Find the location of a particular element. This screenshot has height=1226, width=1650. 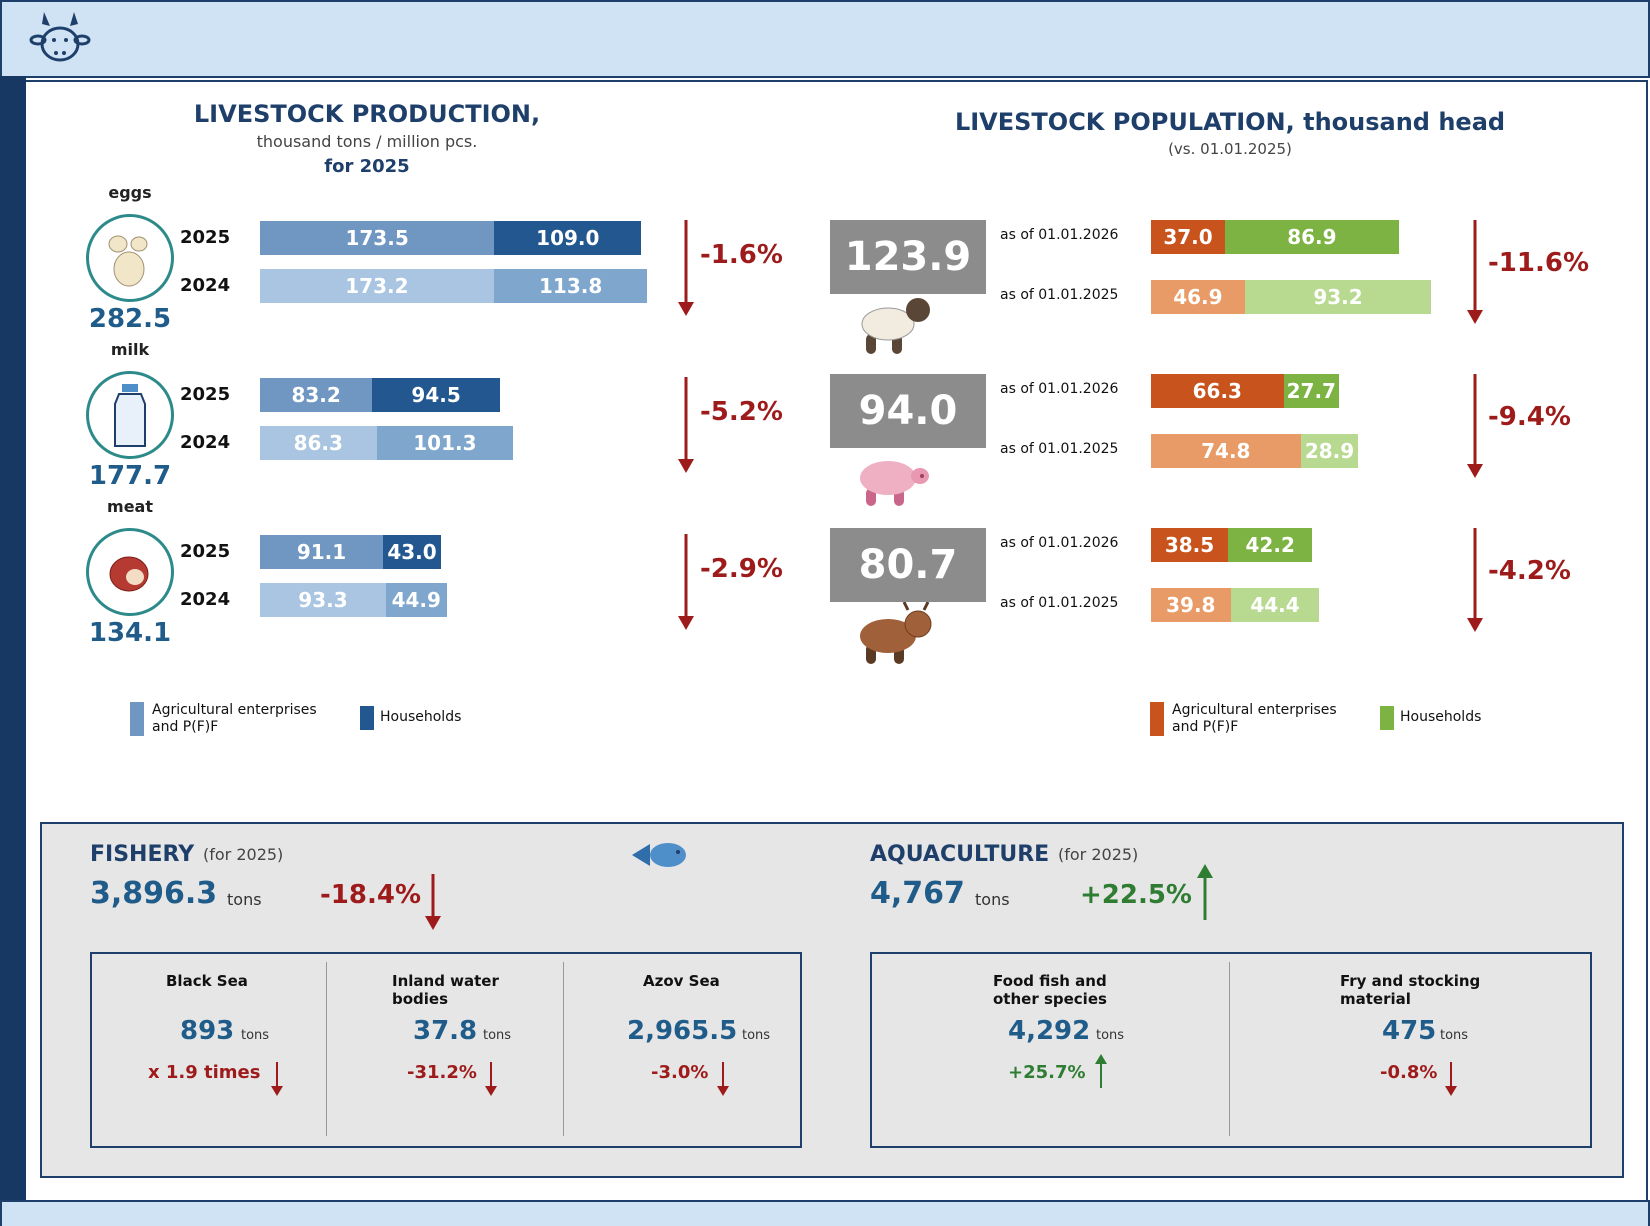

area-change-black-sea: x 1.9 times is located at coordinates (204, 1072).